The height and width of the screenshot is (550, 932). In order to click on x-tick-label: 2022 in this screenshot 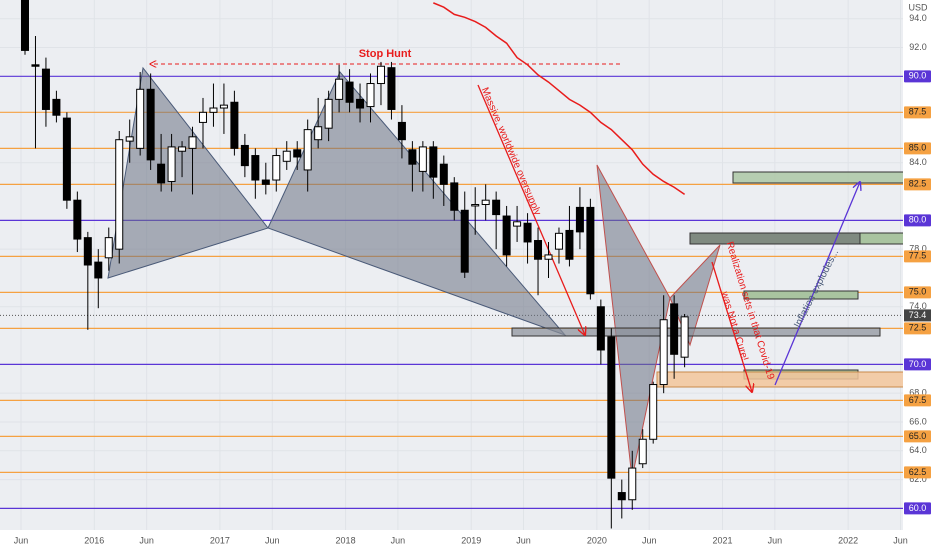, I will do `click(848, 540)`.